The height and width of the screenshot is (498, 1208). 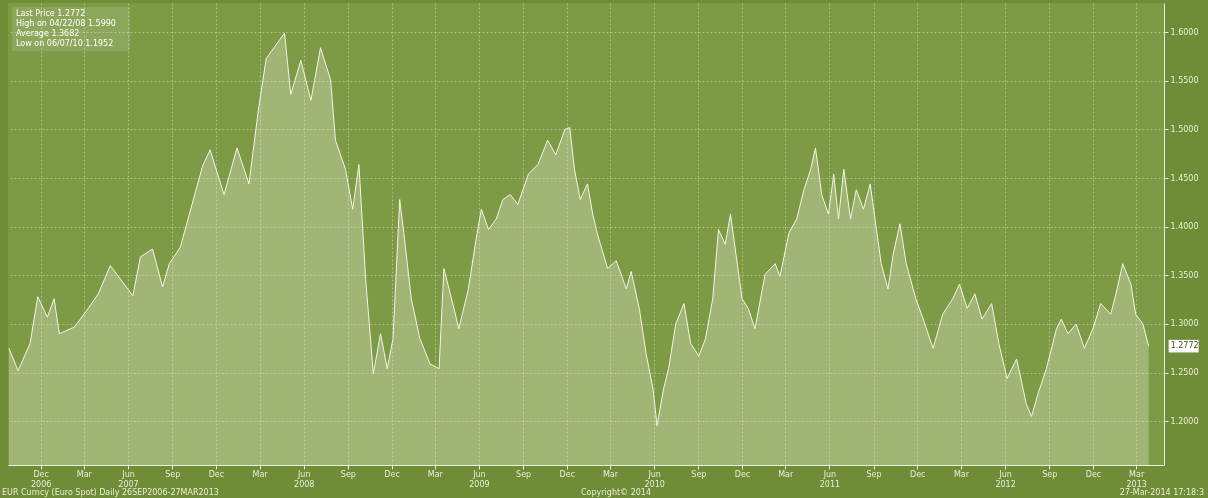 I want to click on y-tick-label: 1.4500, so click(x=1184, y=178).